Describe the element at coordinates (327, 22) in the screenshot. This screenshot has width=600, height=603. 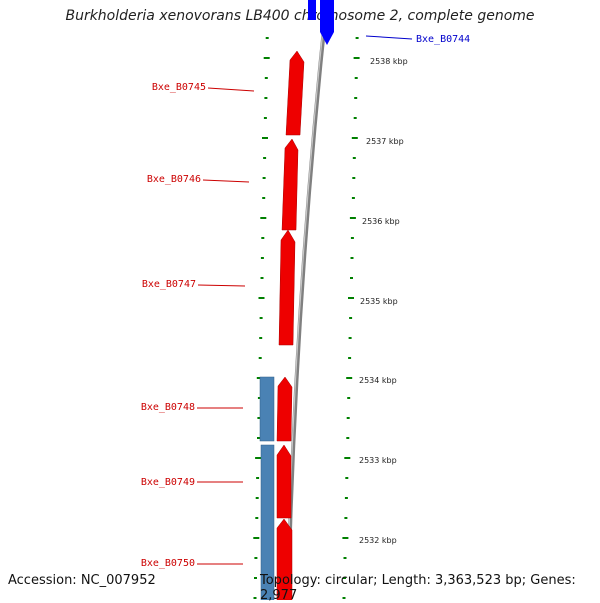
I see `gene-arrow-bxe-b0744` at that location.